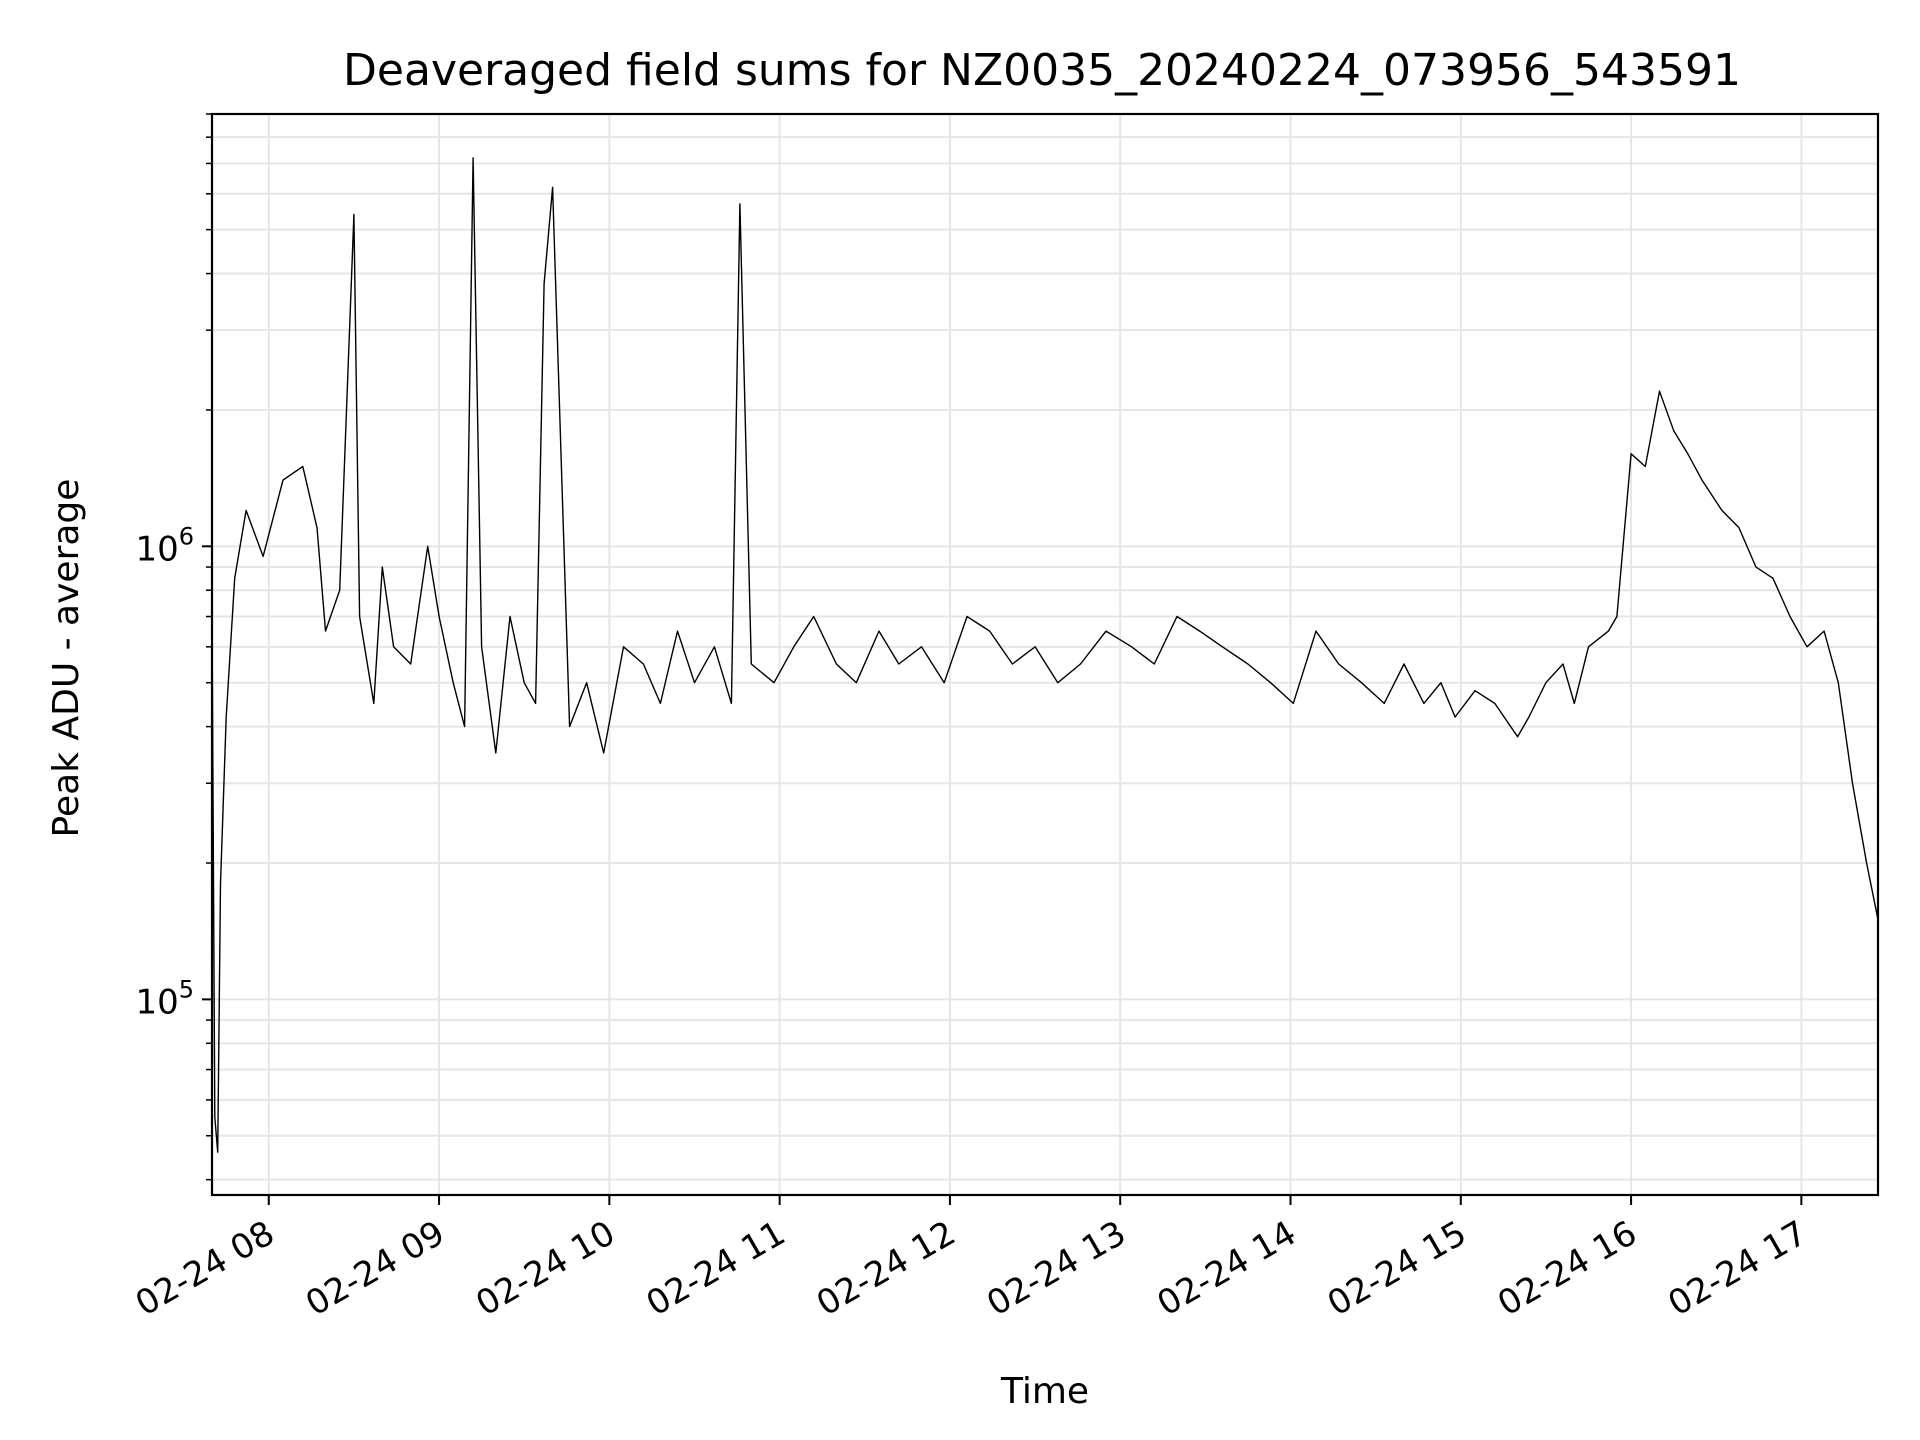  I want to click on y-tick-label: 10⁶, so click(164, 545).